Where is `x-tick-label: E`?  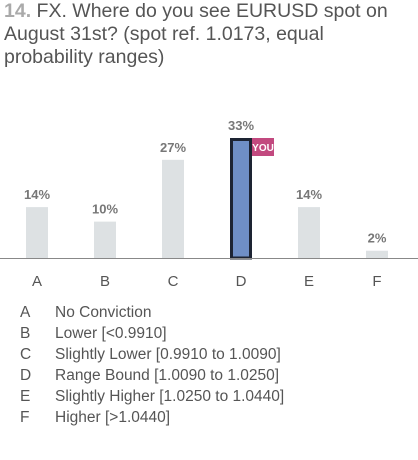 x-tick-label: E is located at coordinates (309, 281).